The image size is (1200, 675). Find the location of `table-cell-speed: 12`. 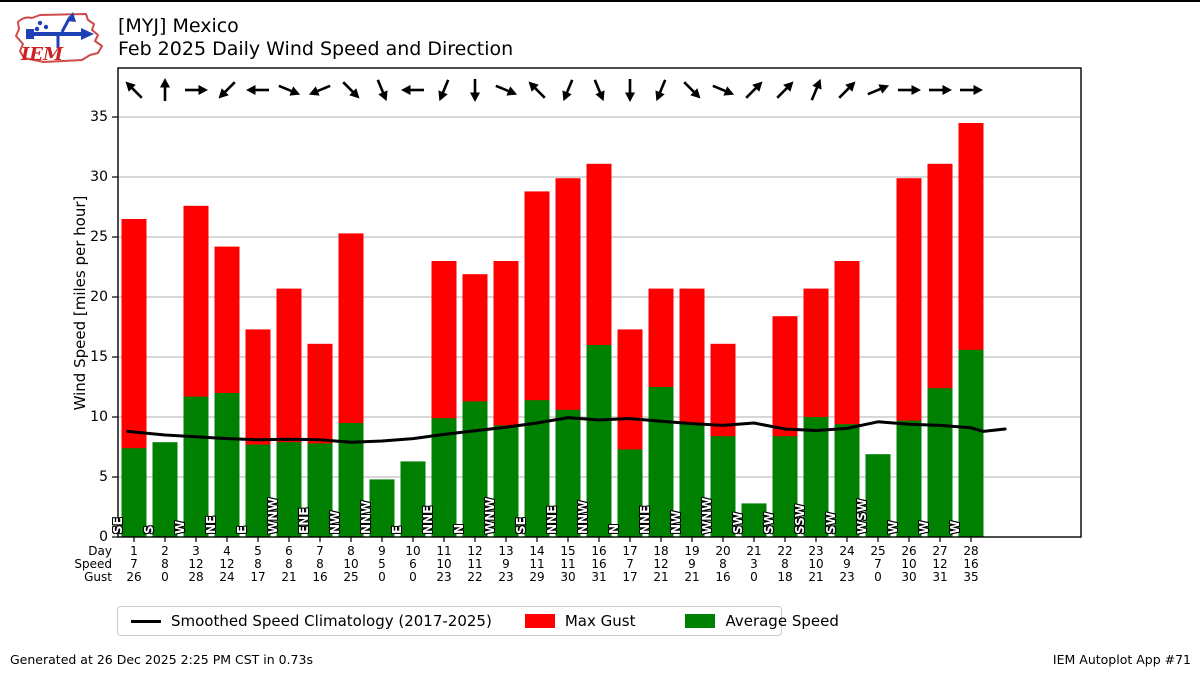

table-cell-speed: 12 is located at coordinates (227, 564).